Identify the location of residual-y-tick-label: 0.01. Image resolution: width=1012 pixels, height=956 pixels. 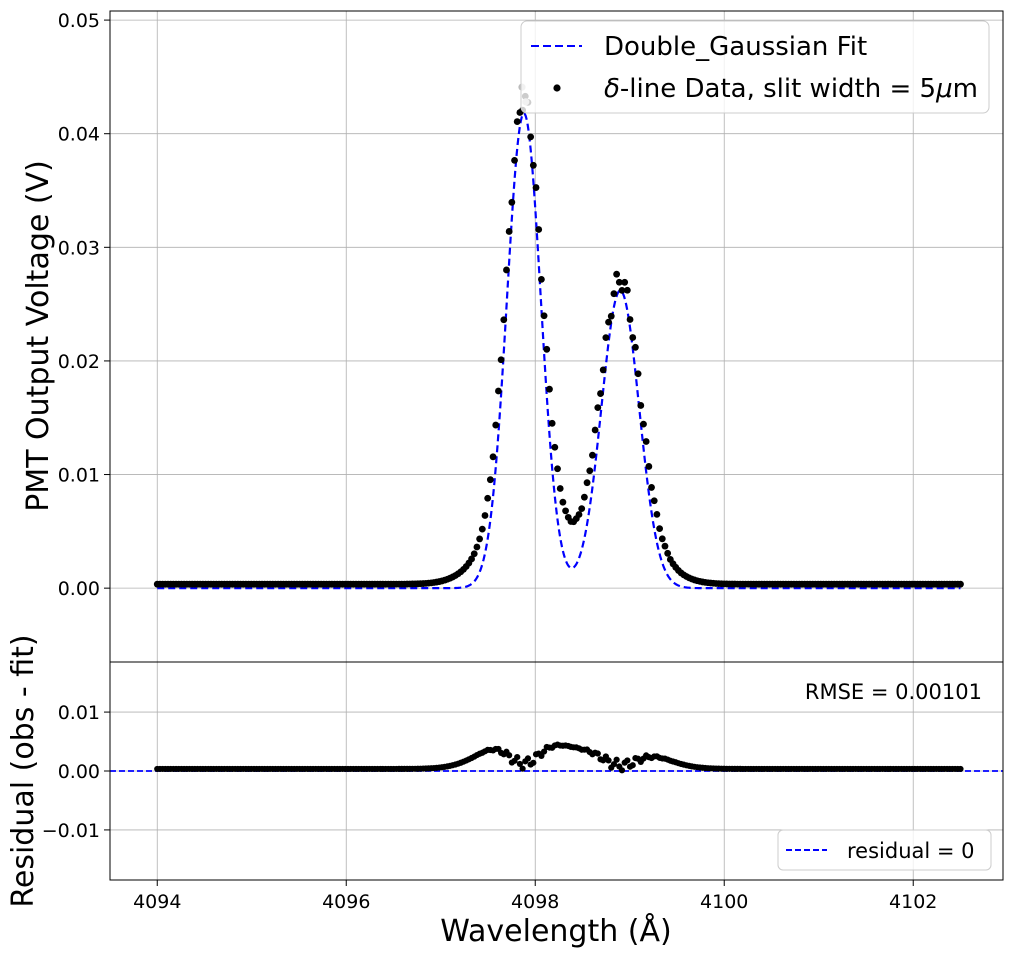
(79, 713).